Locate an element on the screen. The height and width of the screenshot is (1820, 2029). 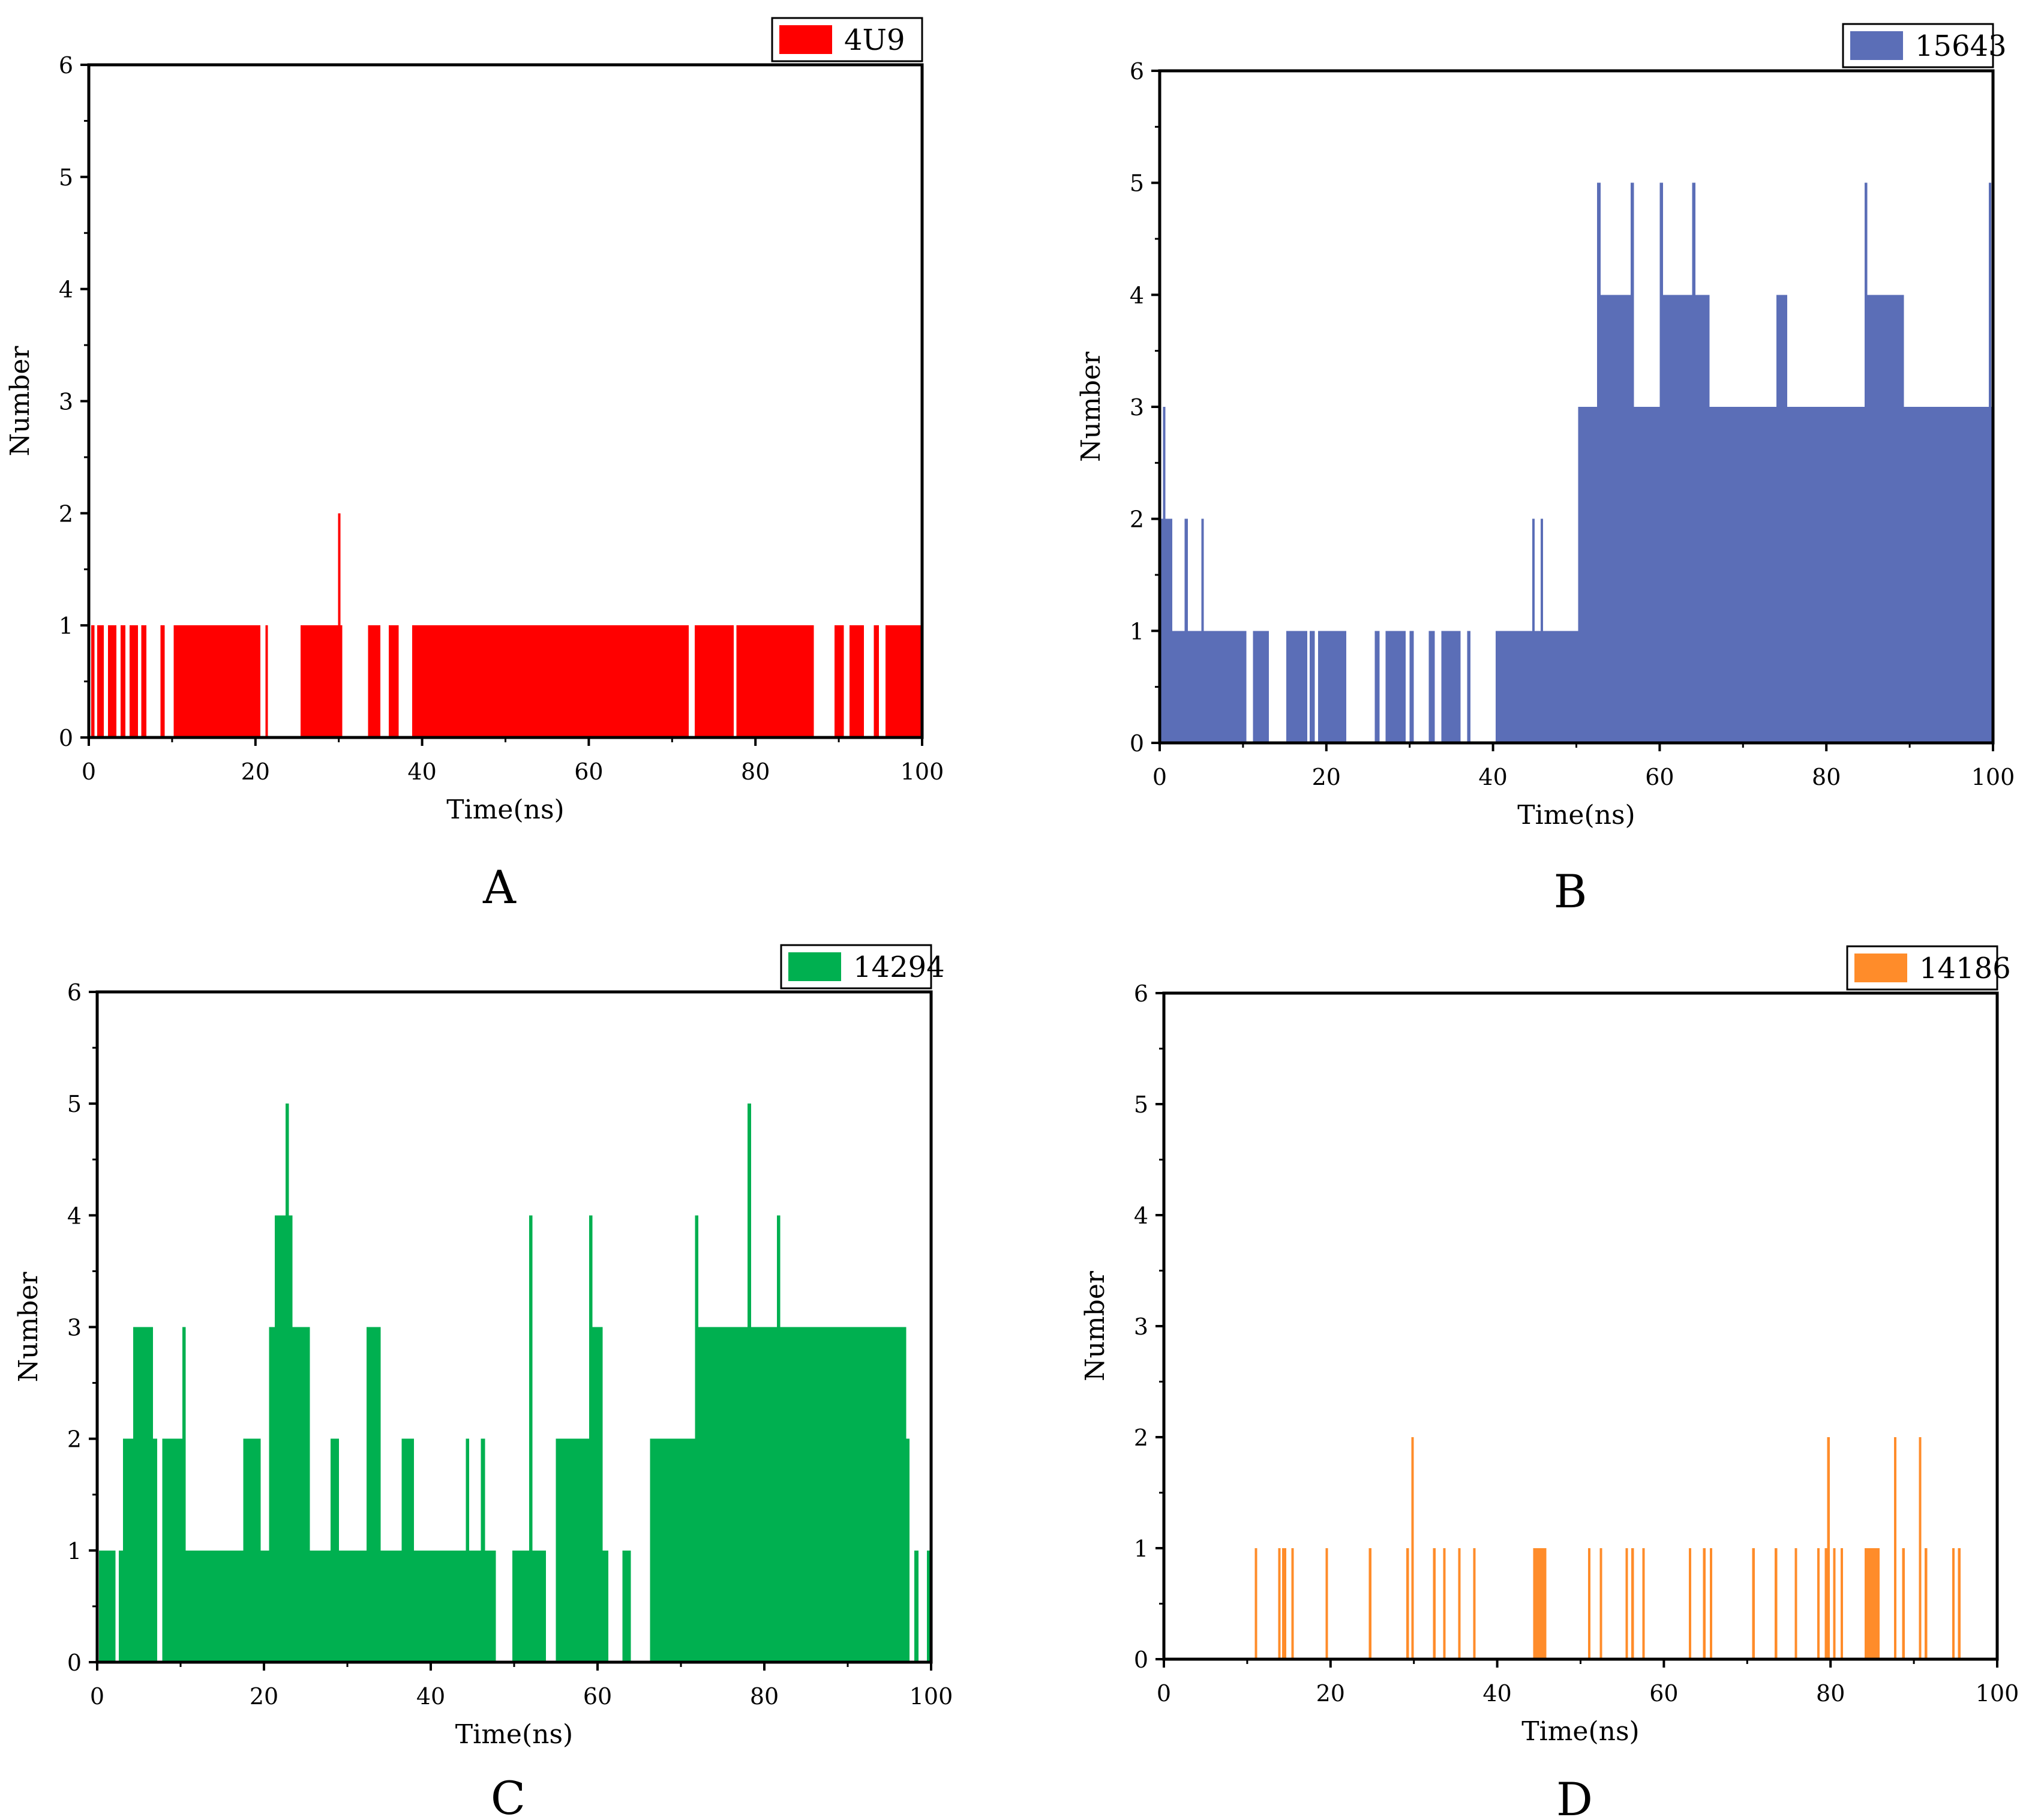
legend-label: 14294 is located at coordinates (899, 968).